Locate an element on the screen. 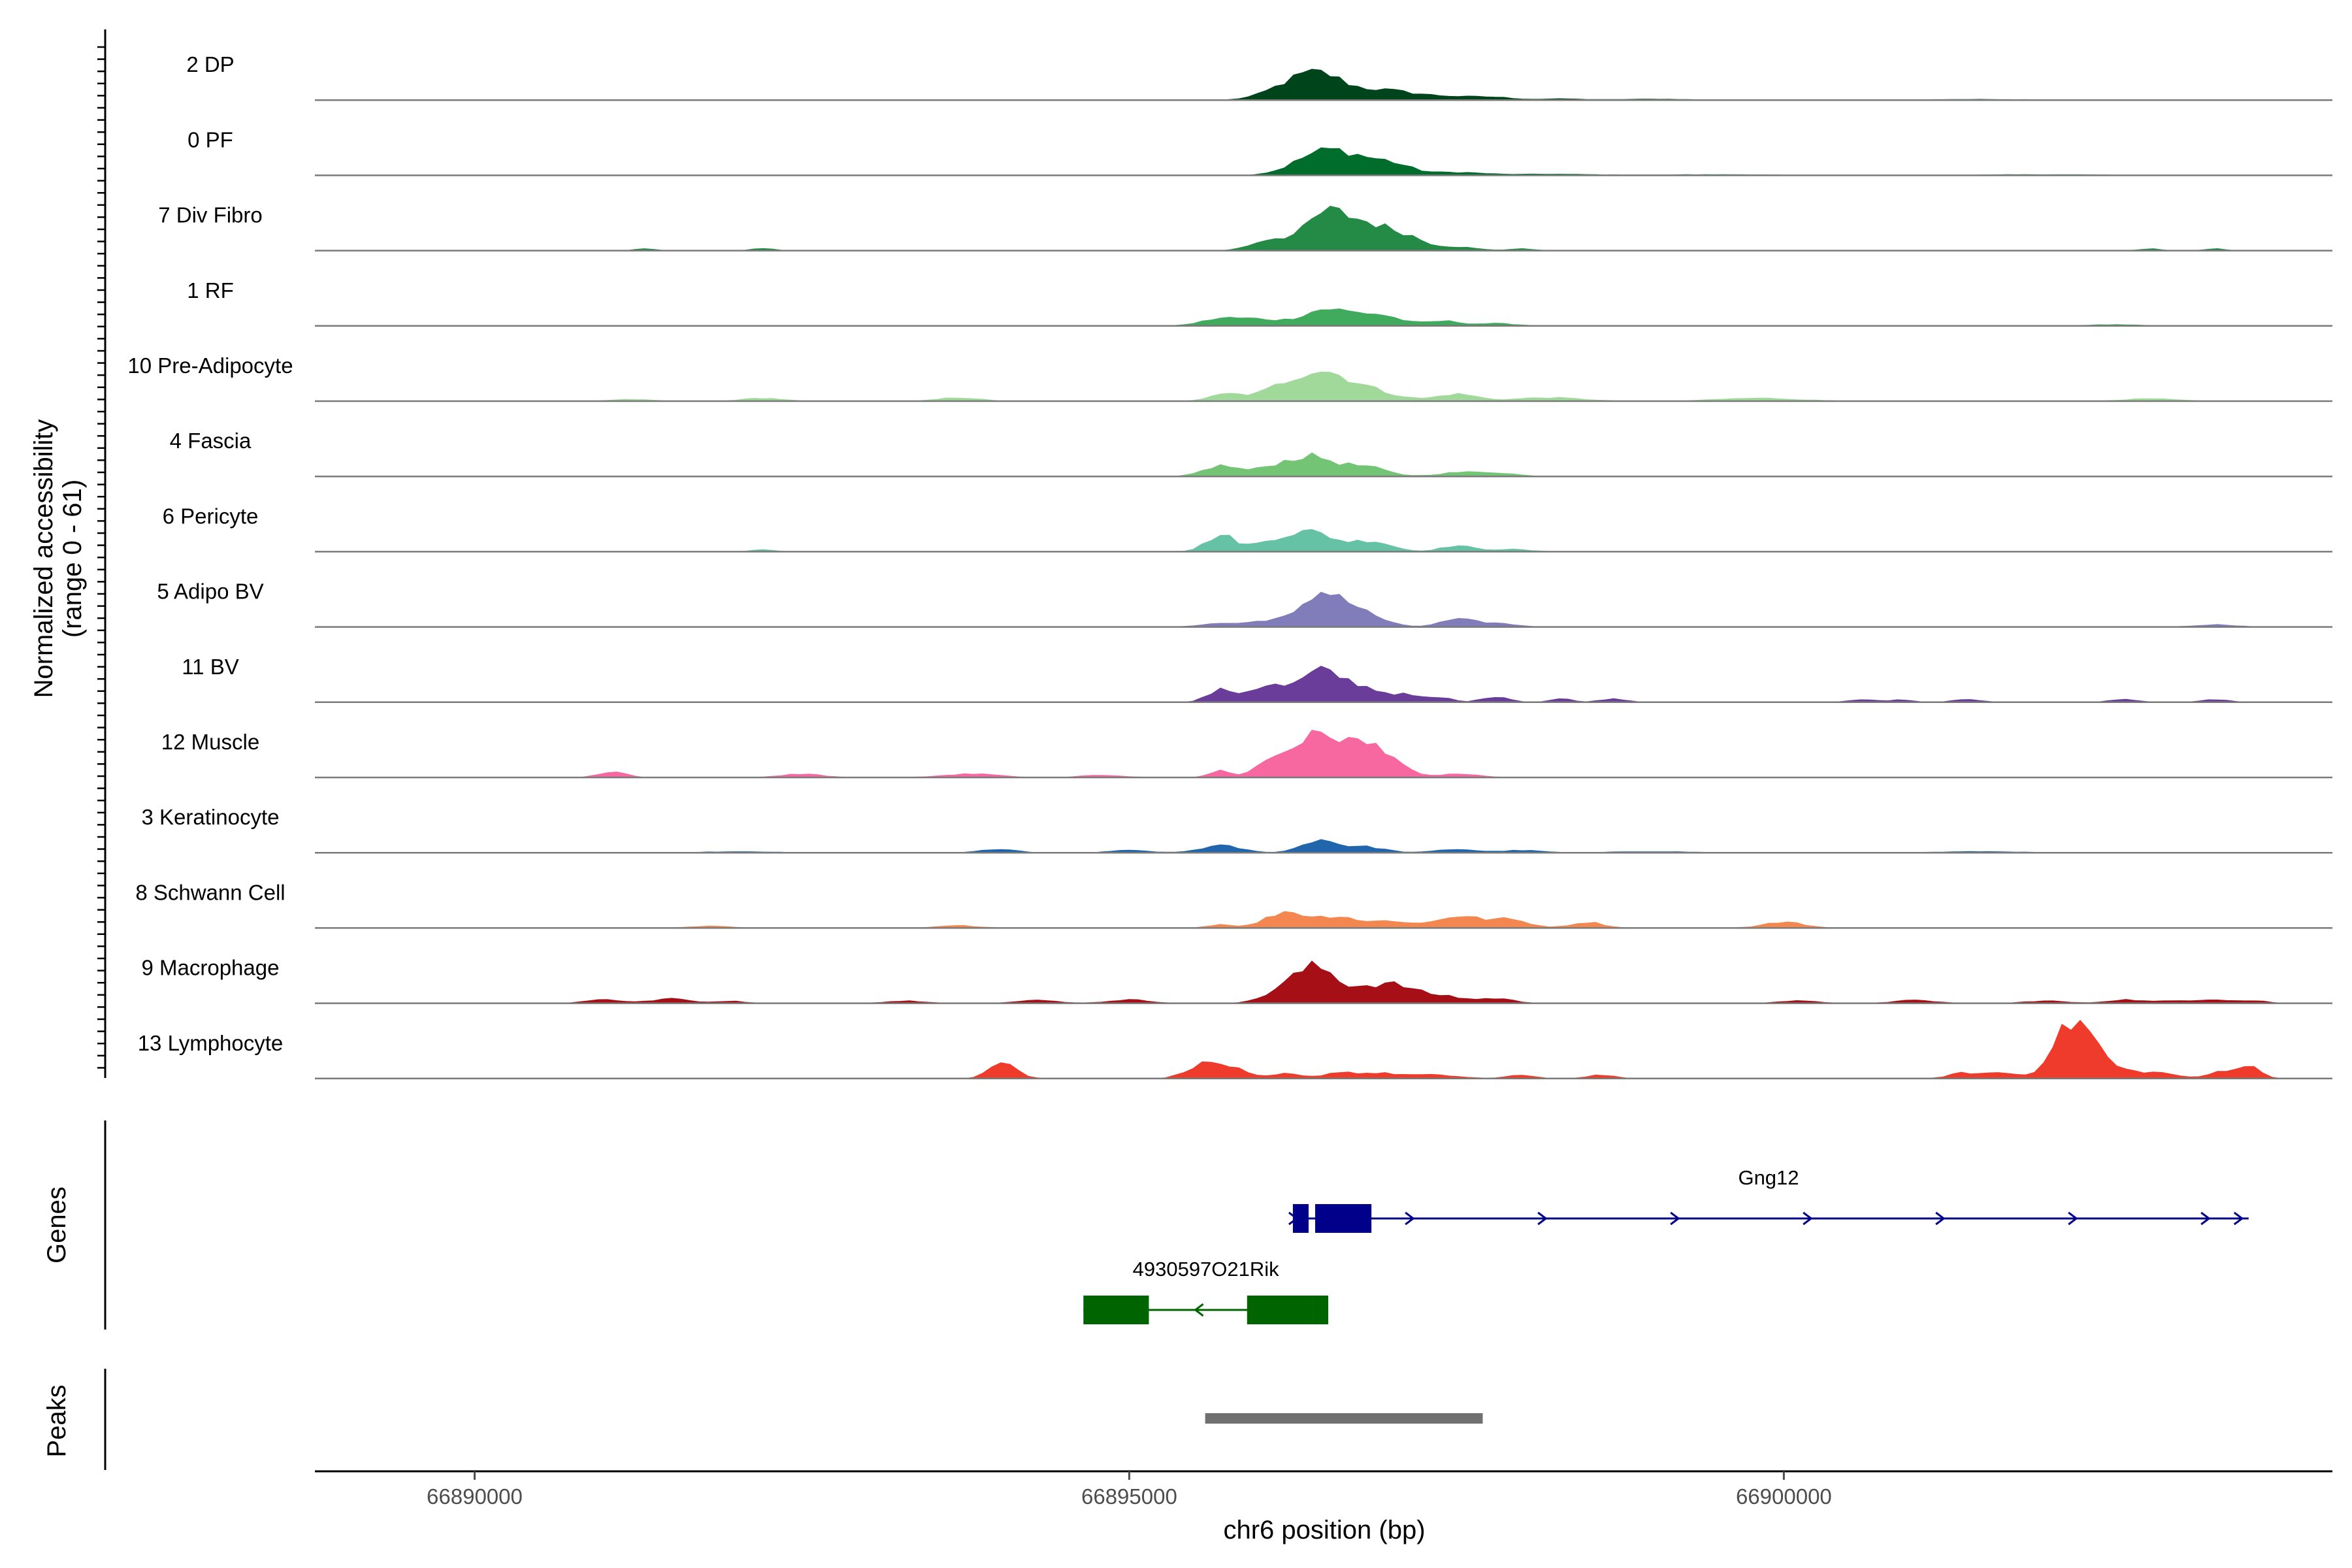  gene-4930597o21rik: 4930597O21Rik is located at coordinates (1206, 1291).